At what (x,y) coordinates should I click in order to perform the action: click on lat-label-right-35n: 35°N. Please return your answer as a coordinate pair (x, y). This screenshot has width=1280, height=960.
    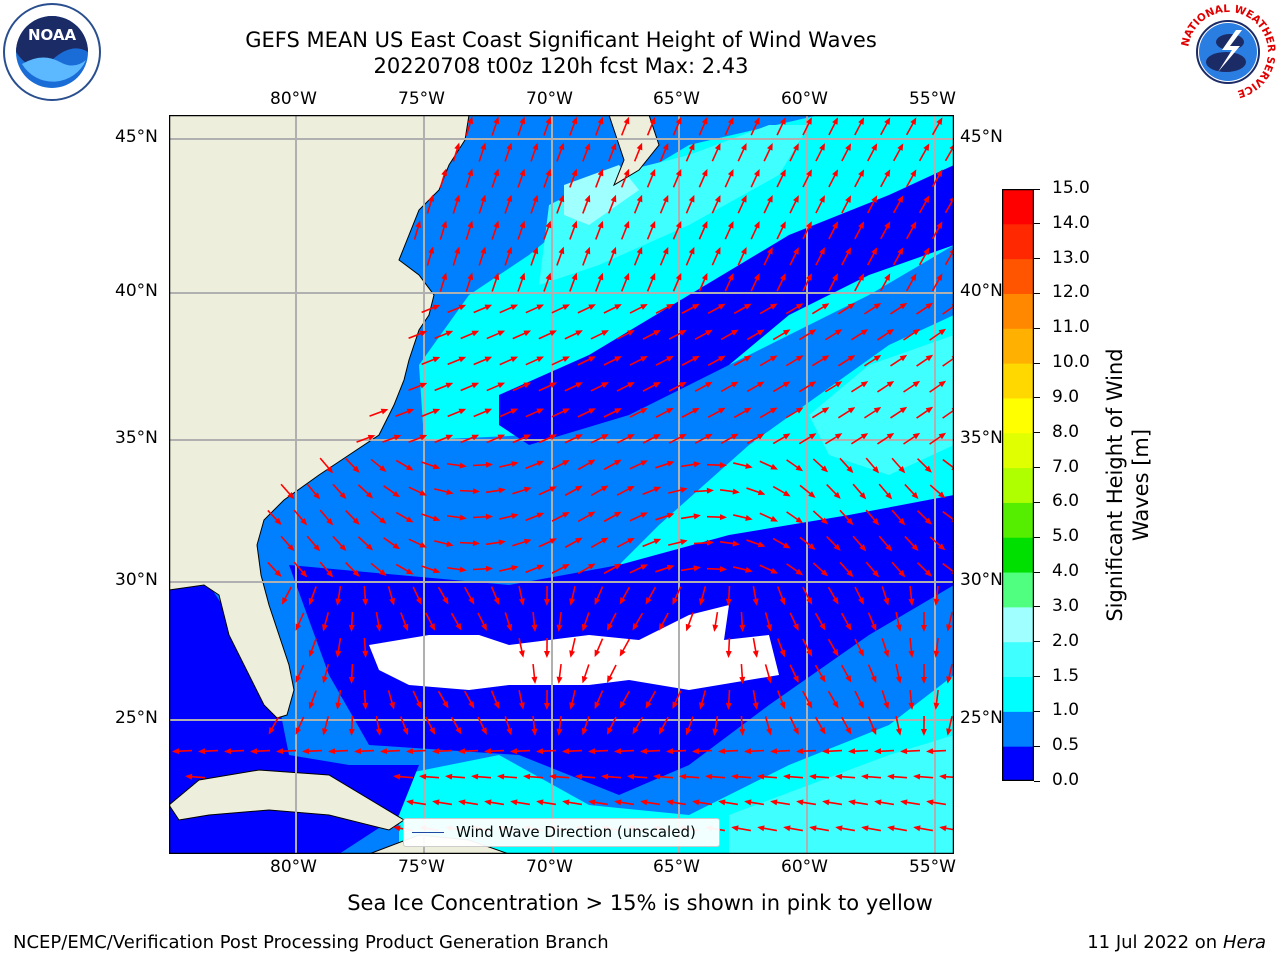
    Looking at the image, I should click on (981, 438).